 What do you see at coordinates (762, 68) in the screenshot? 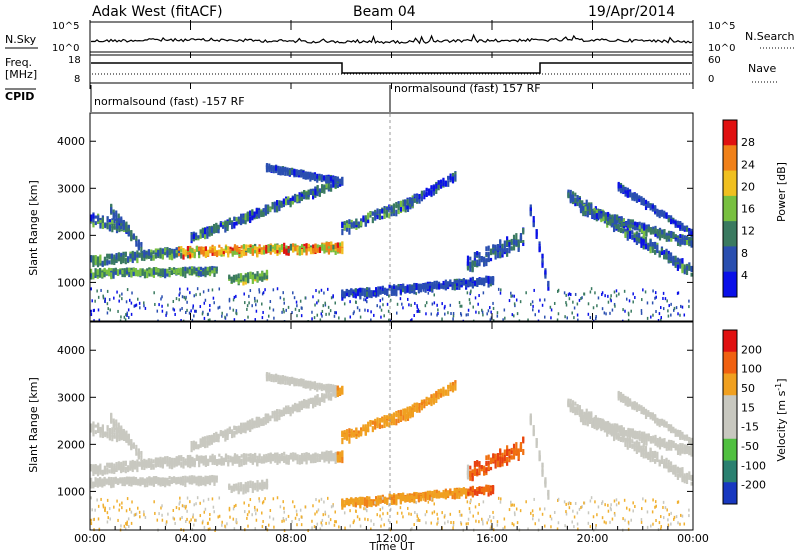
I see `nave-label: Nave` at bounding box center [762, 68].